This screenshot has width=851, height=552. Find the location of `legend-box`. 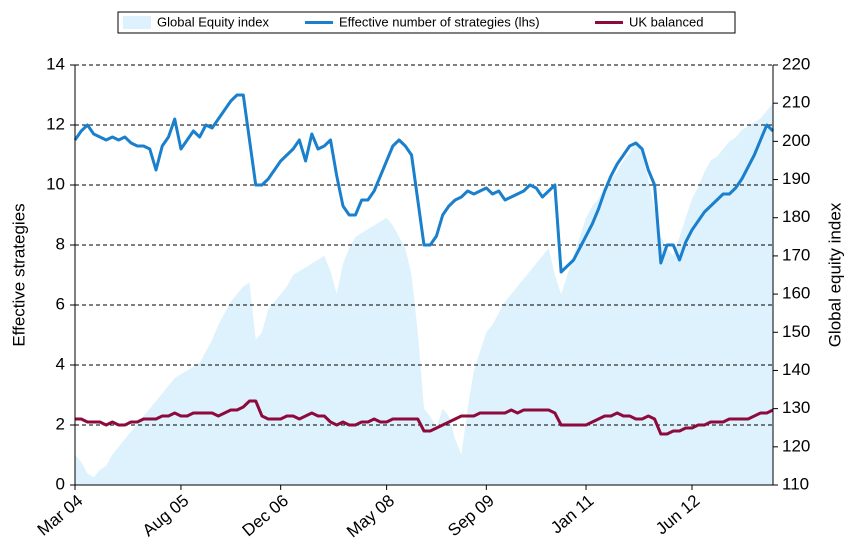

legend-box is located at coordinates (426, 22).